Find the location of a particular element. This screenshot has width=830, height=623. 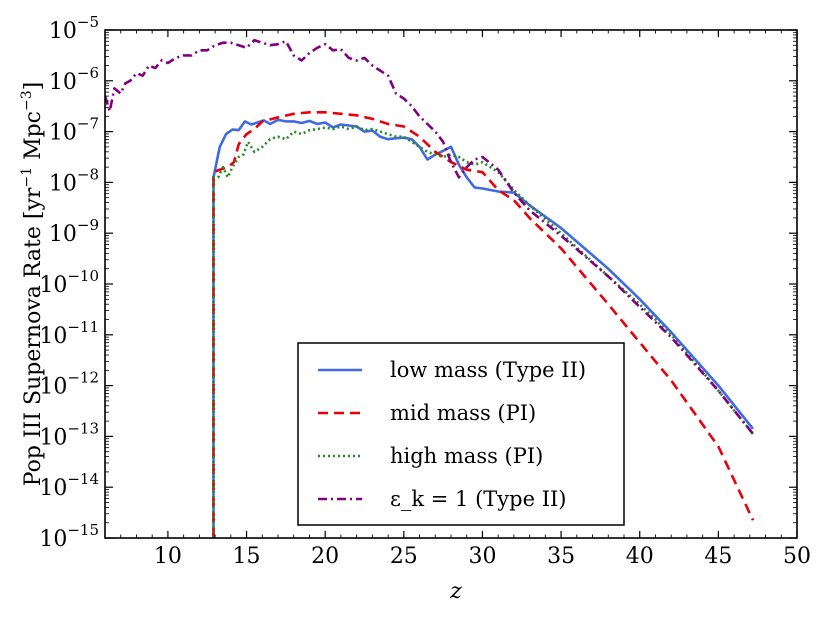

y-tick-label: 10⁻⁷ is located at coordinates (74, 130).